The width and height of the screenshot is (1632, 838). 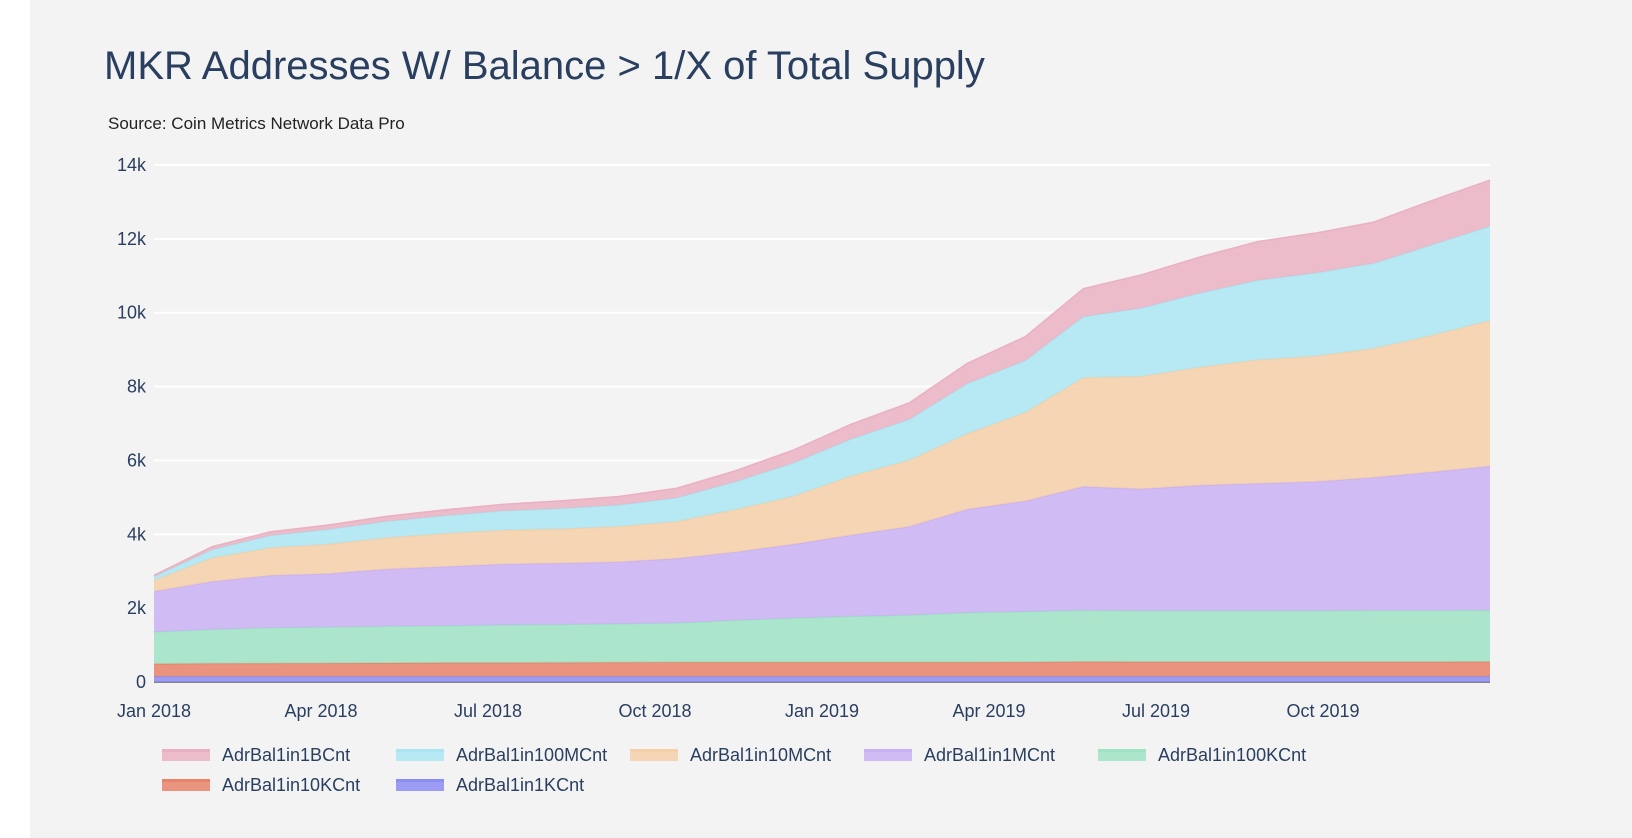 I want to click on x-tick-label: Oct 2018, so click(x=654, y=711).